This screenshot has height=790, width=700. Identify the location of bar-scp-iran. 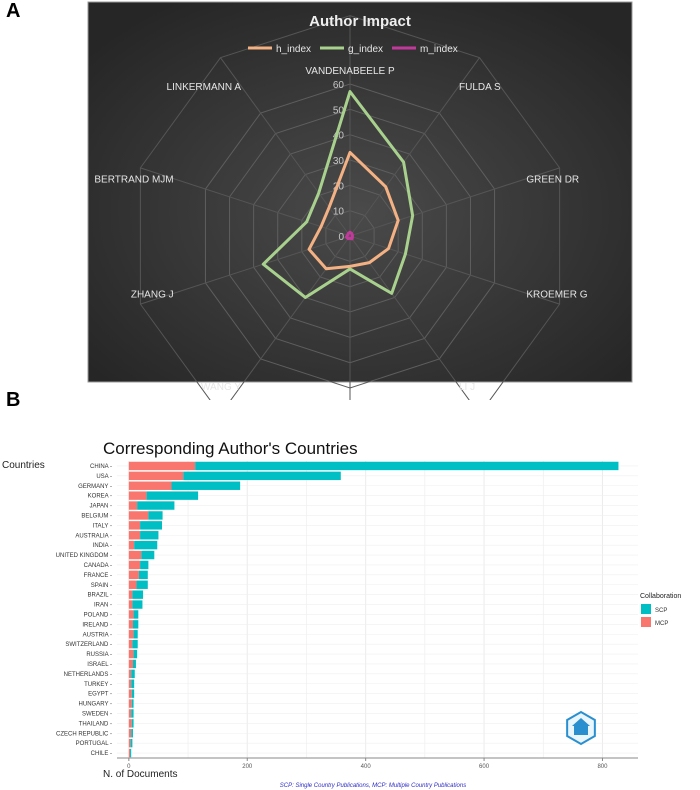
(137, 604).